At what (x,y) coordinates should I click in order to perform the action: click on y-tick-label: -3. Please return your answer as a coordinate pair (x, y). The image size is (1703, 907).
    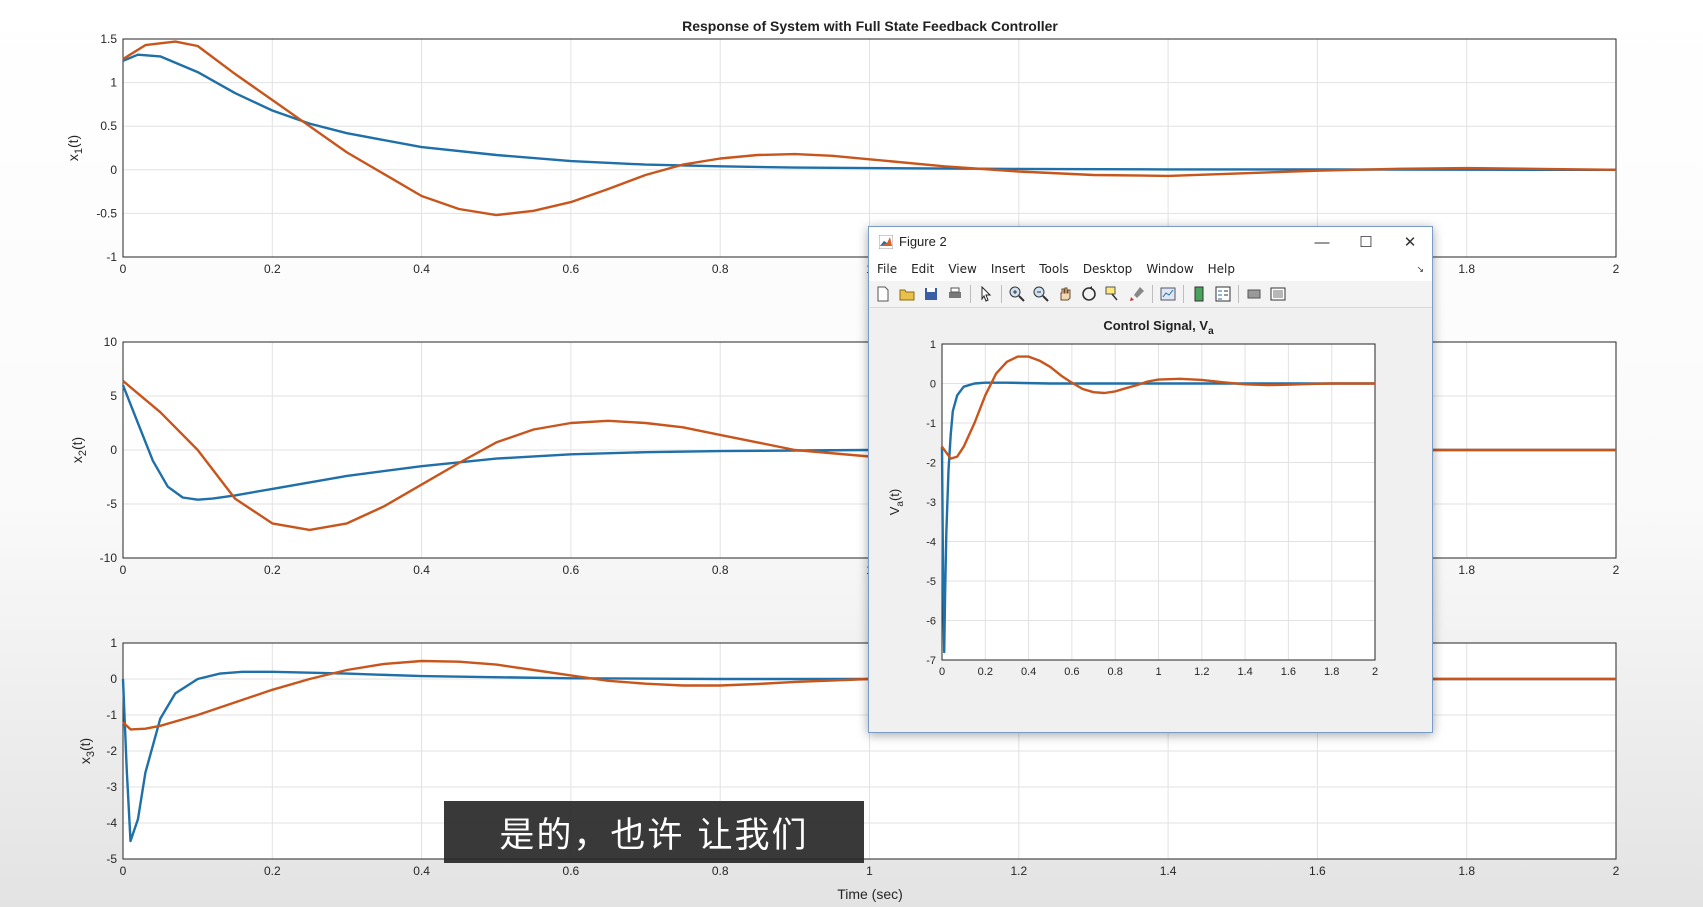
    Looking at the image, I should click on (111, 787).